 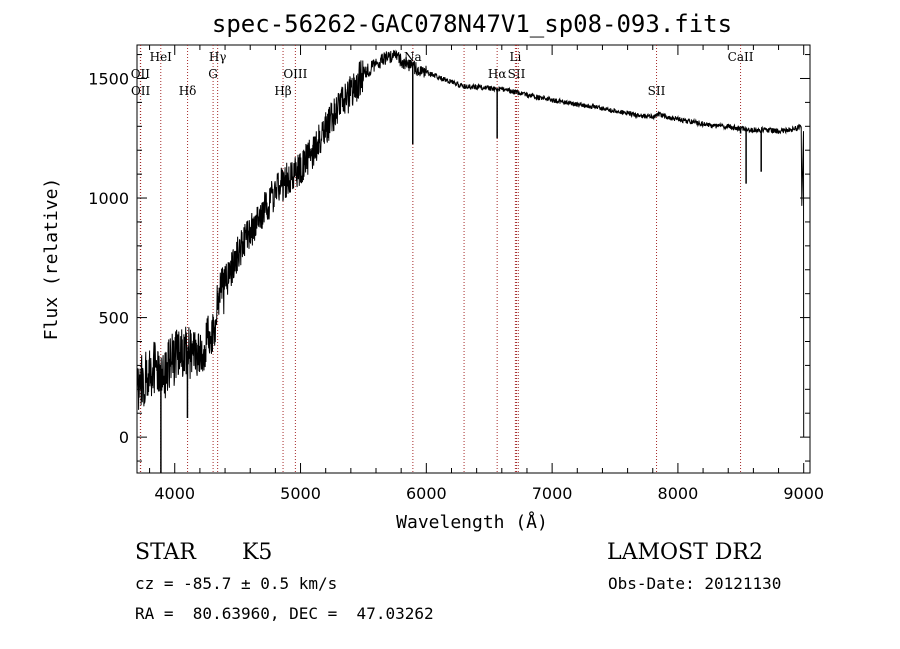 What do you see at coordinates (236, 583) in the screenshot?
I see `velocity-readout: cz = -85.7 ± 0.5 km/s` at bounding box center [236, 583].